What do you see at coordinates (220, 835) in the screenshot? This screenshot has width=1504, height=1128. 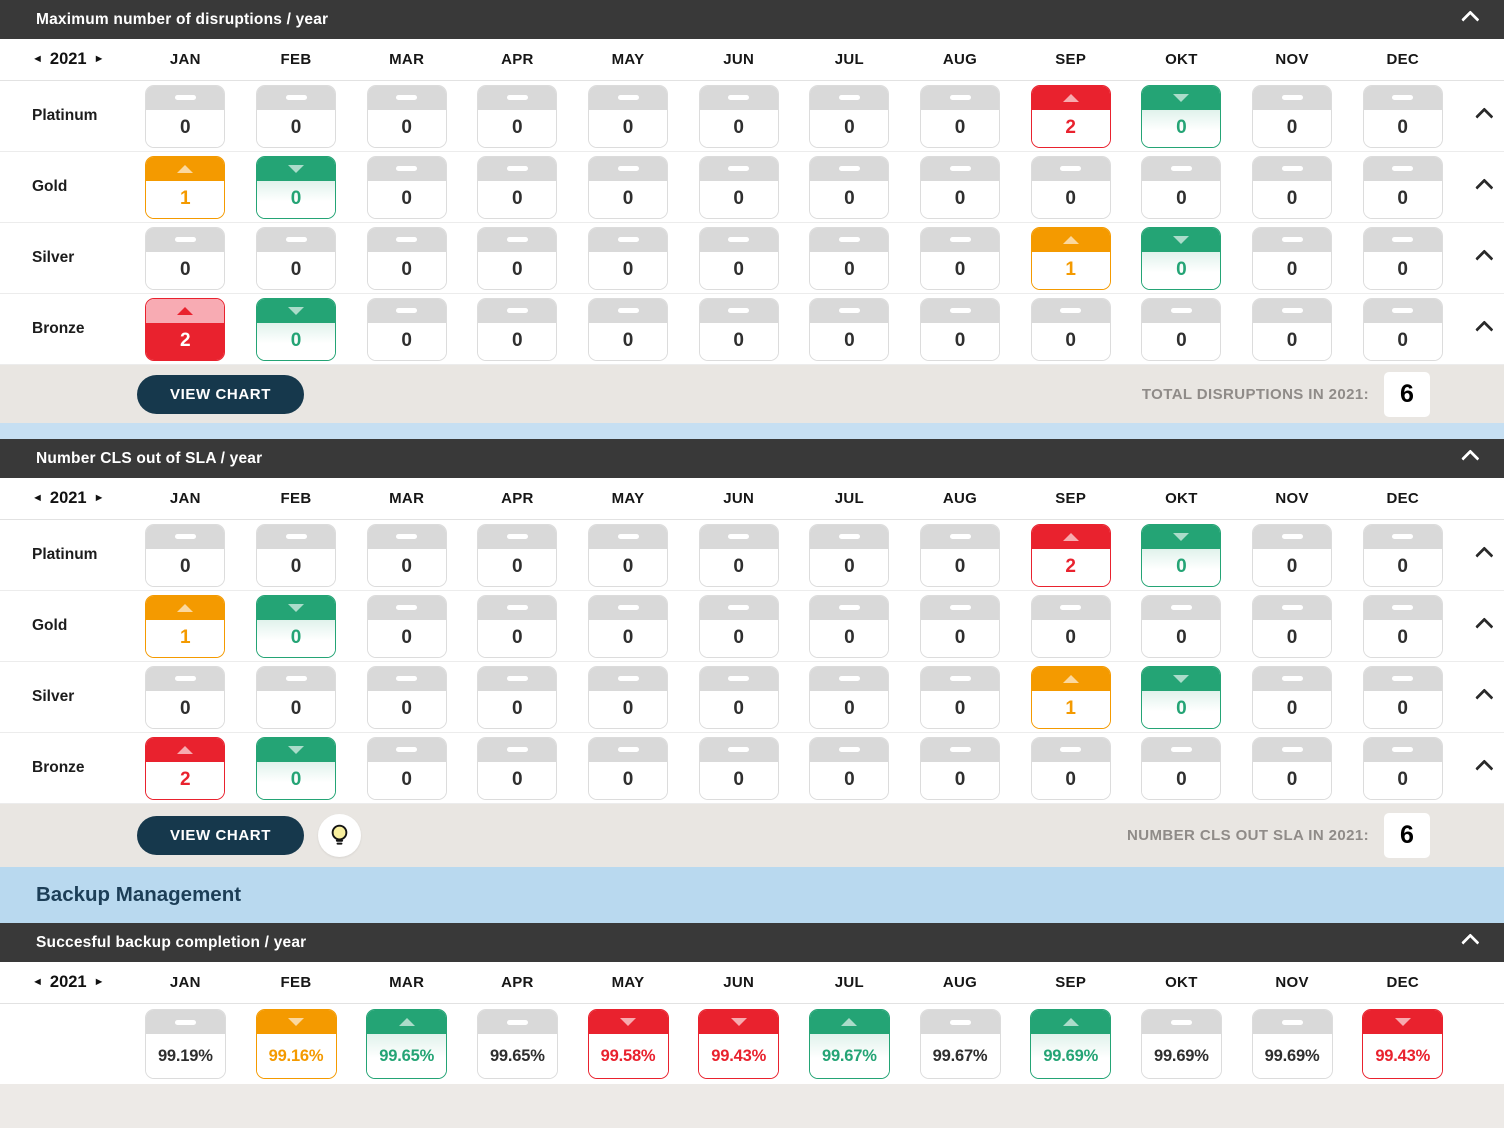 I see `view-chart-button: VIEW CHART` at bounding box center [220, 835].